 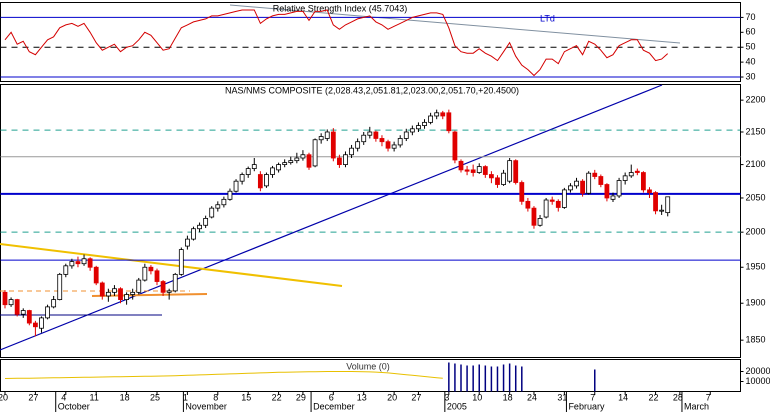 I want to click on volume-panel, so click(x=370, y=375).